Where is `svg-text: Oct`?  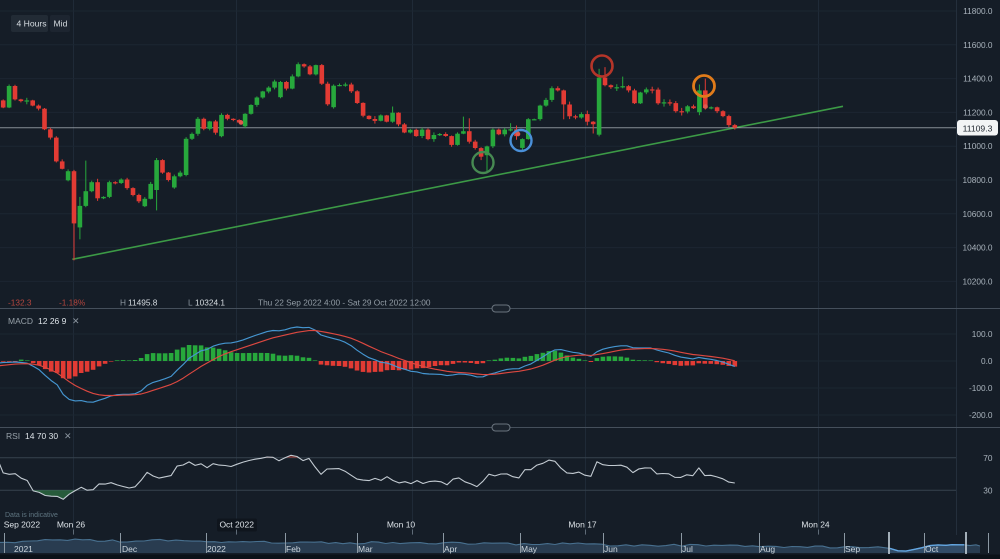 svg-text: Oct is located at coordinates (932, 549).